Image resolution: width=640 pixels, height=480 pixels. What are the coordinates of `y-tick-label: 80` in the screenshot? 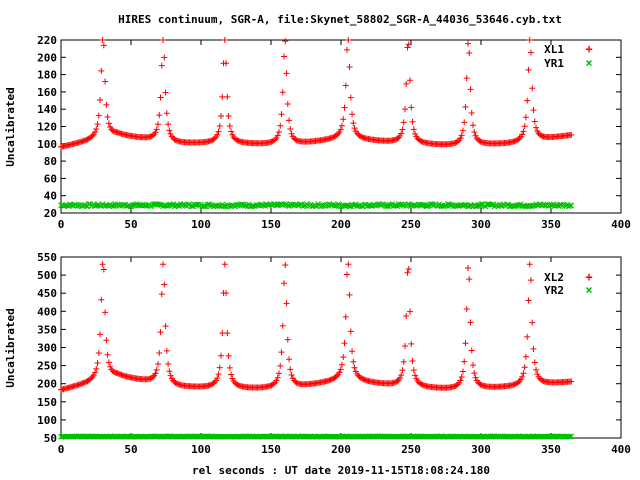 It's located at (50, 161).